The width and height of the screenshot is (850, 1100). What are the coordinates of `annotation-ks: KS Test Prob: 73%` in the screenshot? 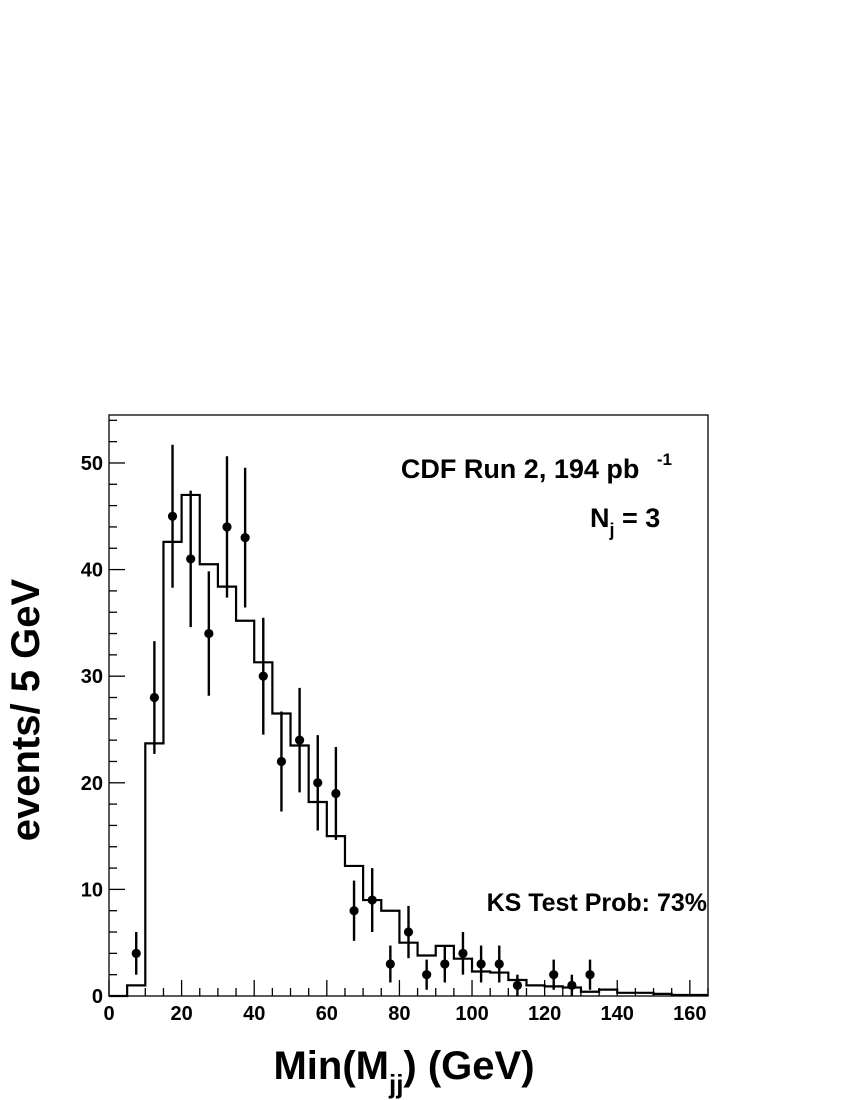 It's located at (597, 903).